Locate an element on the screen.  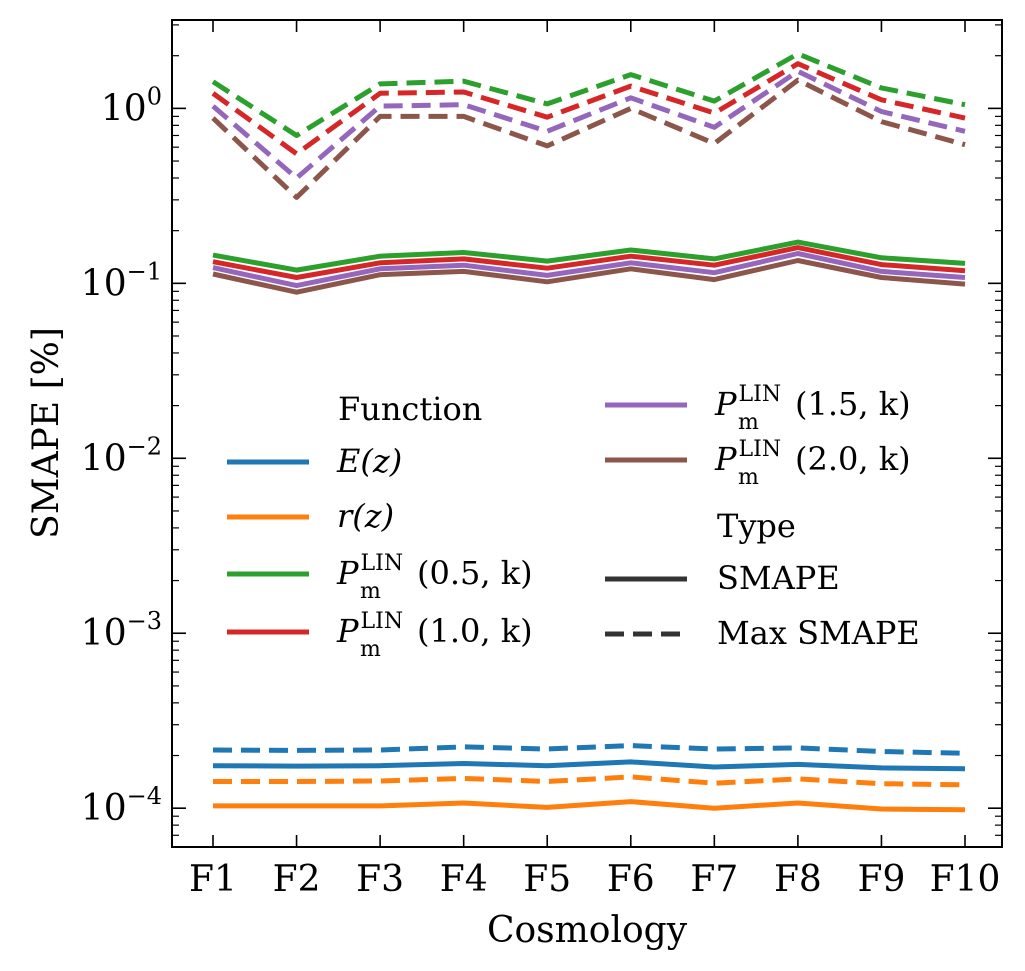
legend-label-p15: PLIN m (1.5, k) is located at coordinates (812, 408).